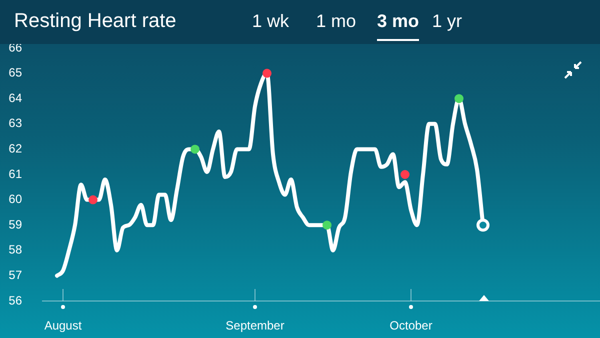 The image size is (600, 338). I want to click on text: 3 mo, so click(398, 26).